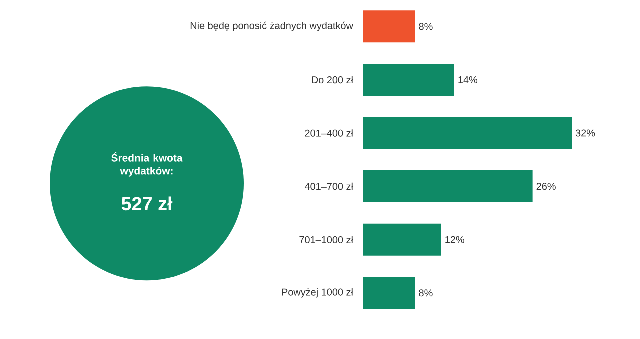  What do you see at coordinates (333, 80) in the screenshot?
I see `y-tick-label: Do 200 zł` at bounding box center [333, 80].